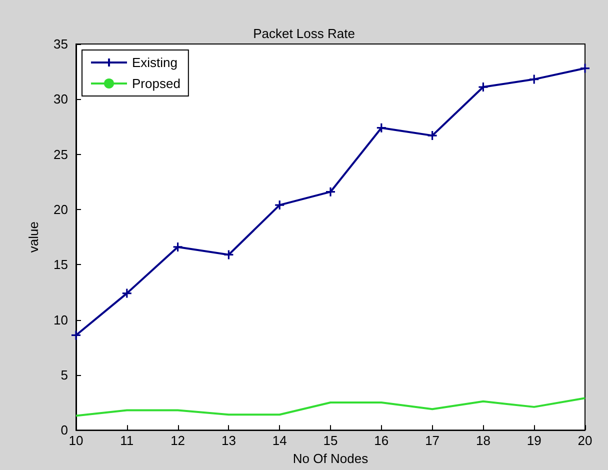  What do you see at coordinates (33, 237) in the screenshot?
I see `y-axis-title: value` at bounding box center [33, 237].